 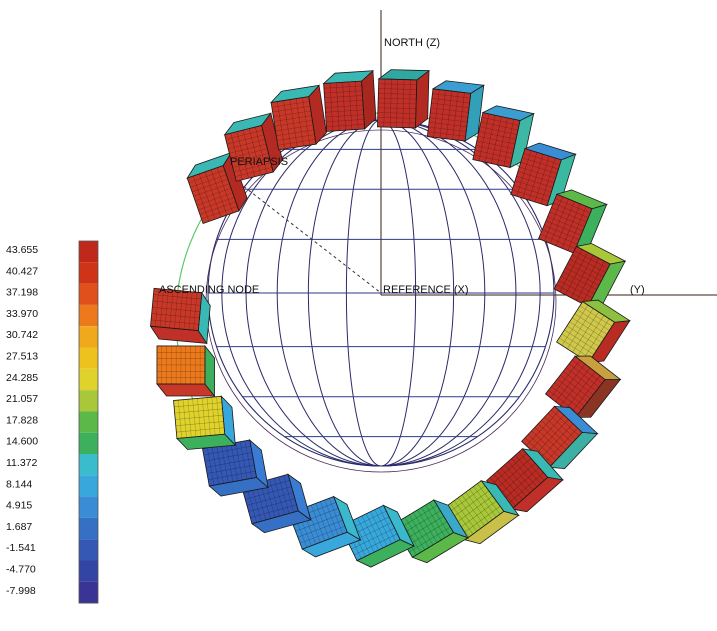 I want to click on legend-value: 21.057, so click(x=22, y=399).